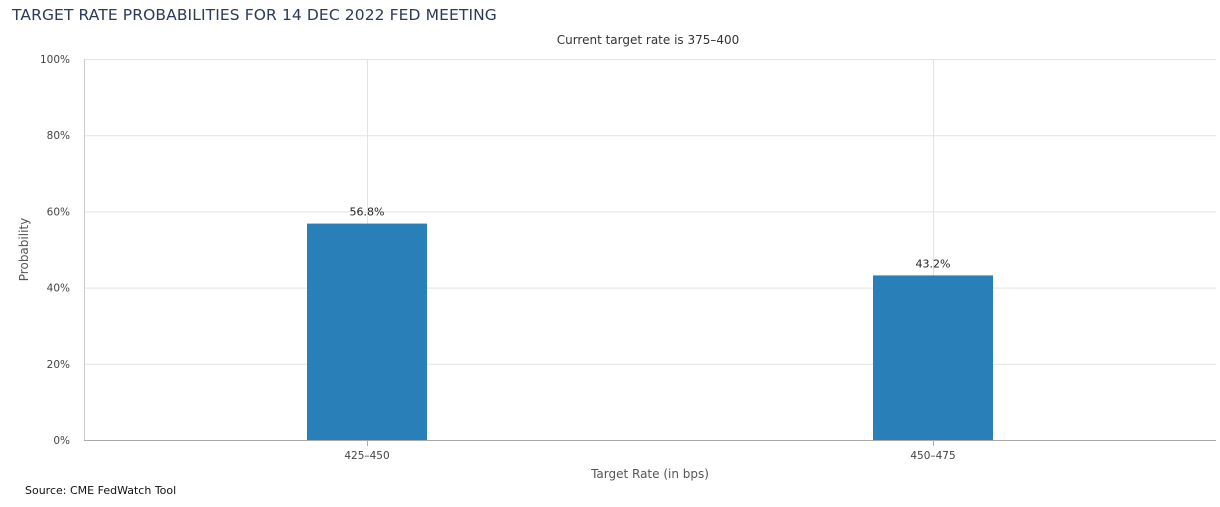 The width and height of the screenshot is (1220, 507). I want to click on y-tick-label: 60%, so click(58, 212).